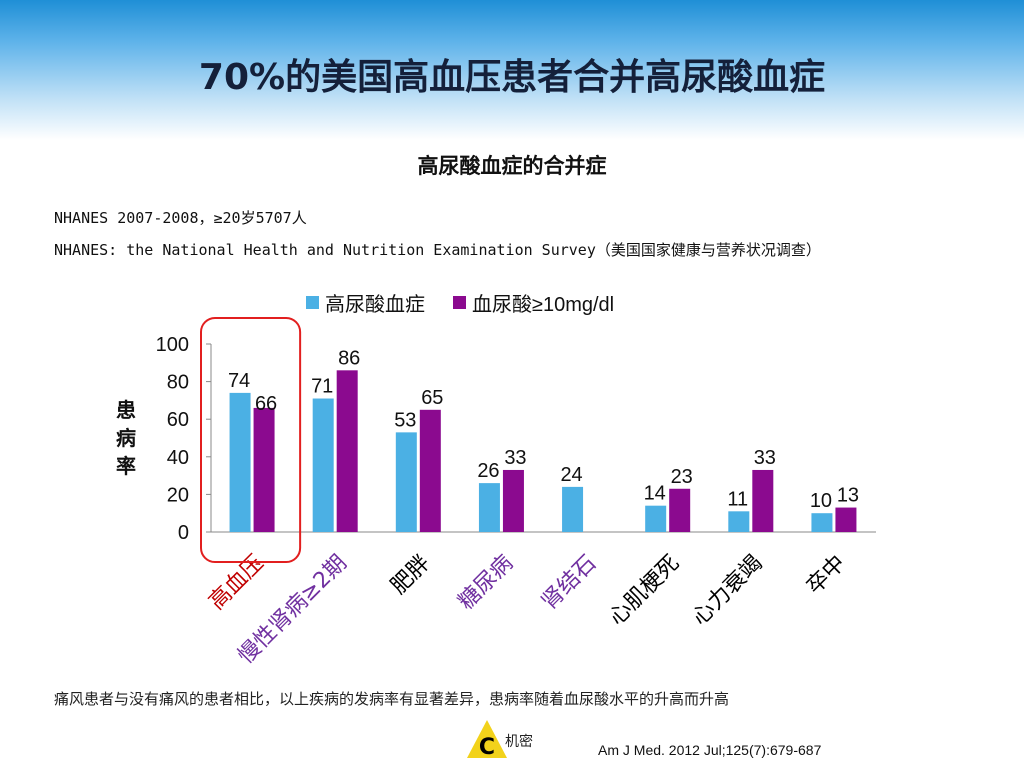 This screenshot has width=1024, height=768. Describe the element at coordinates (682, 477) in the screenshot. I see `data-label-series-2: 23` at that location.